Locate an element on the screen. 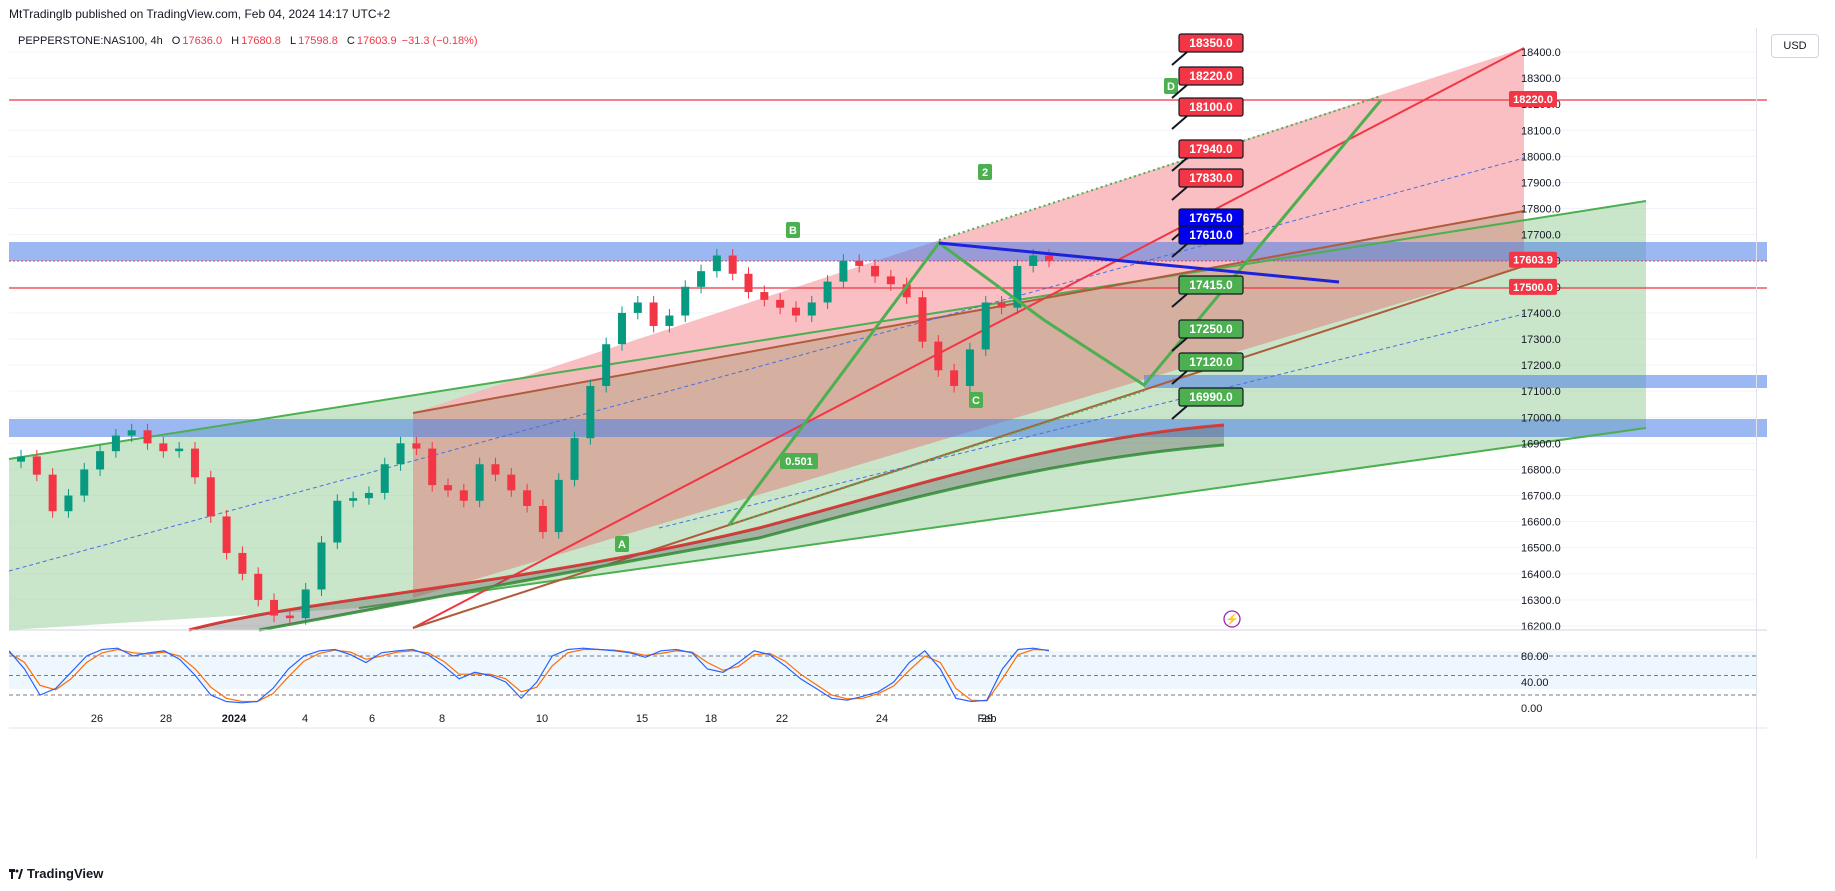  green-channel-bottom is located at coordinates (1002, 518).